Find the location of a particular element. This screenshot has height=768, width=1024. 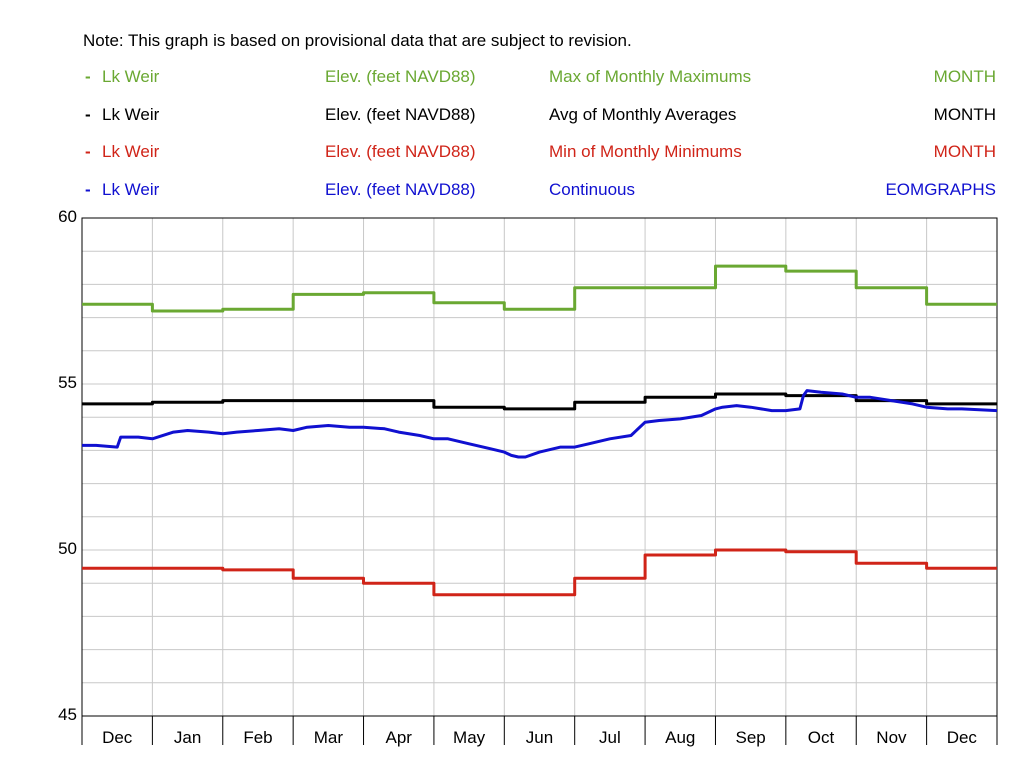

x-tick-label: Oct is located at coordinates (821, 737).